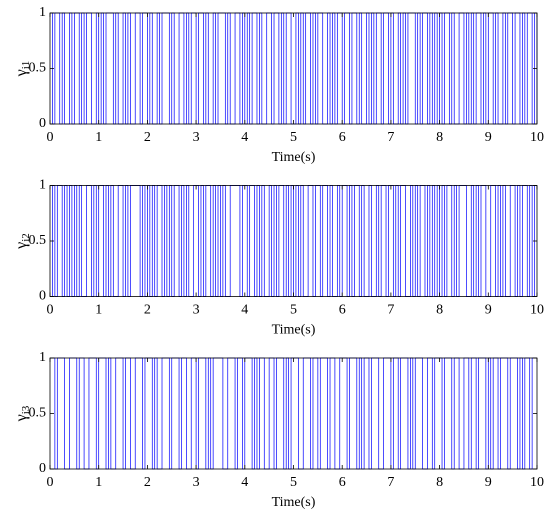 The width and height of the screenshot is (550, 519). I want to click on y-axis-label: γi1, so click(22, 69).